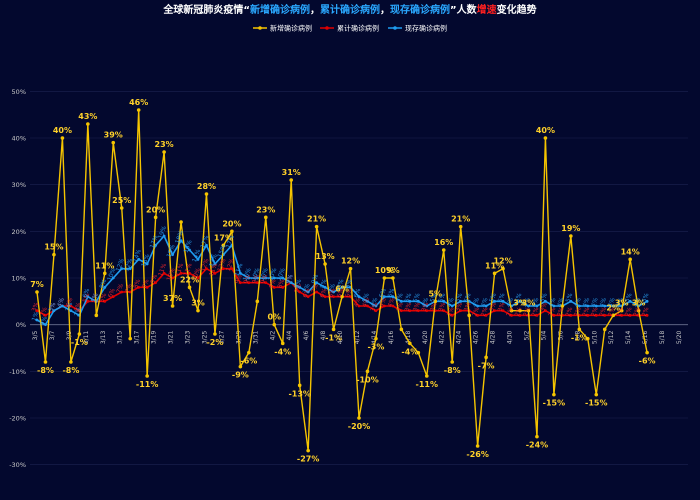 Image resolution: width=700 pixels, height=500 pixels. Describe the element at coordinates (493, 337) in the screenshot. I see `x-tick-label: 4/28` at that location.